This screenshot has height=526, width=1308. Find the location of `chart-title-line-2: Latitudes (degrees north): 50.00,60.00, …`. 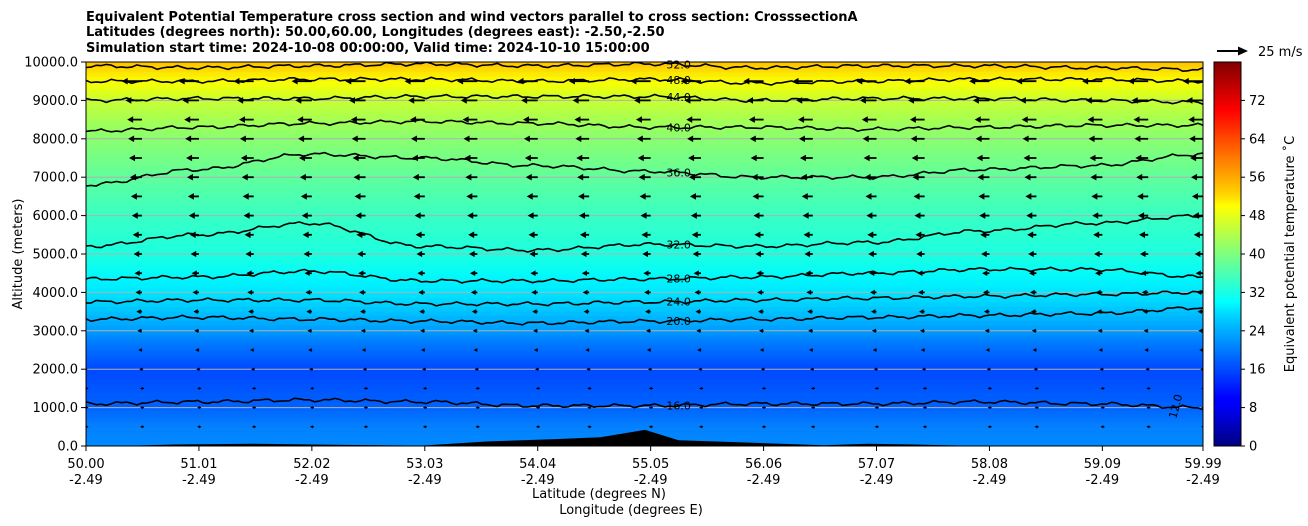

chart-title-line-2: Latitudes (degrees north): 50.00,60.00, … is located at coordinates (375, 32).